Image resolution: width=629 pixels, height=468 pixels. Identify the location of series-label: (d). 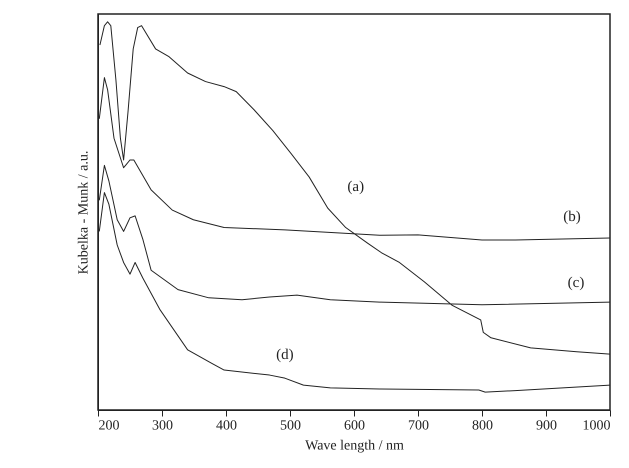
(285, 355).